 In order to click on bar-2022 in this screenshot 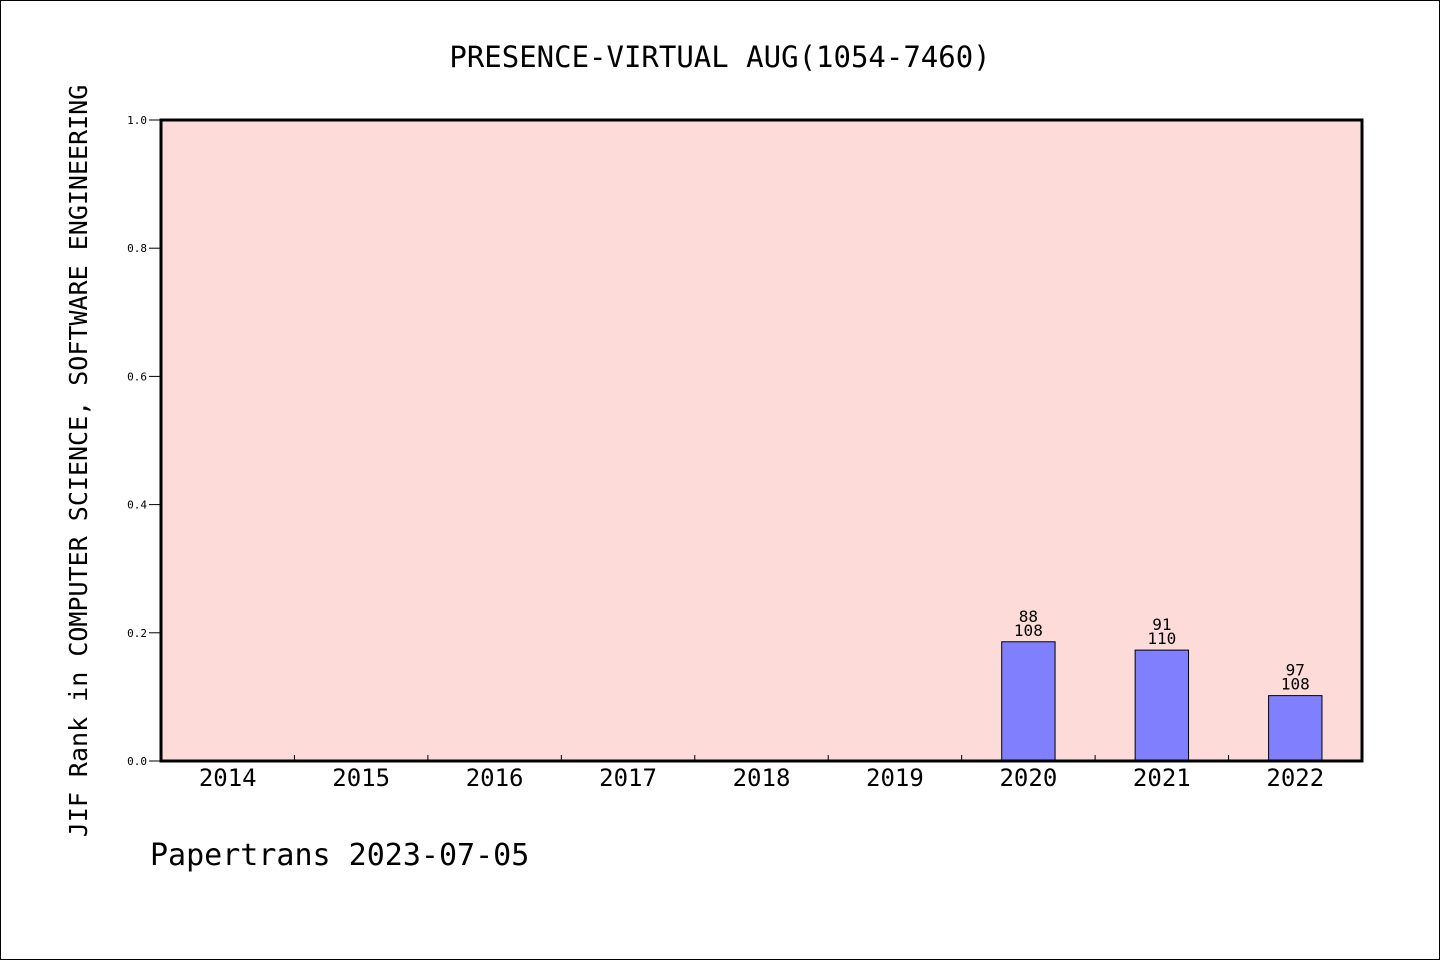, I will do `click(1295, 728)`.